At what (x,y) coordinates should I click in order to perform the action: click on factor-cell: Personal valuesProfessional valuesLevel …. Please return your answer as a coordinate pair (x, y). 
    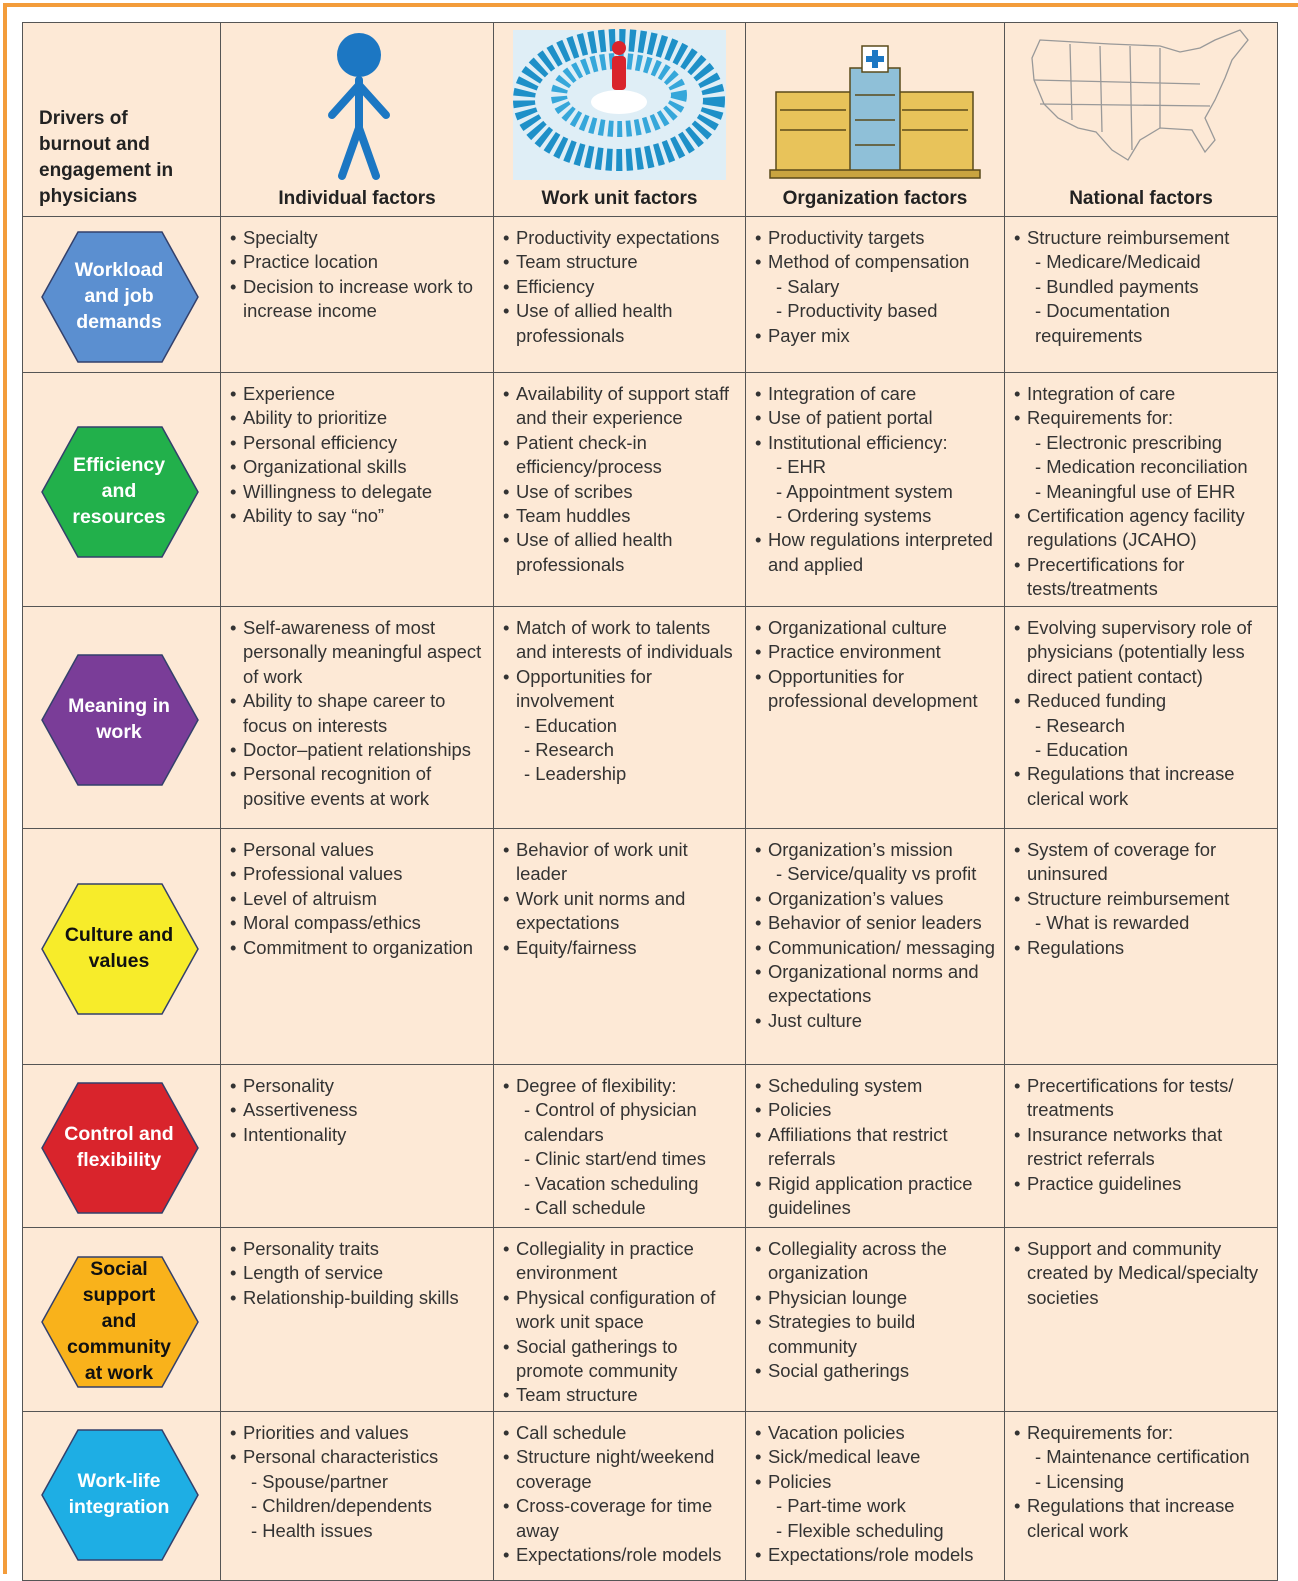
    Looking at the image, I should click on (357, 946).